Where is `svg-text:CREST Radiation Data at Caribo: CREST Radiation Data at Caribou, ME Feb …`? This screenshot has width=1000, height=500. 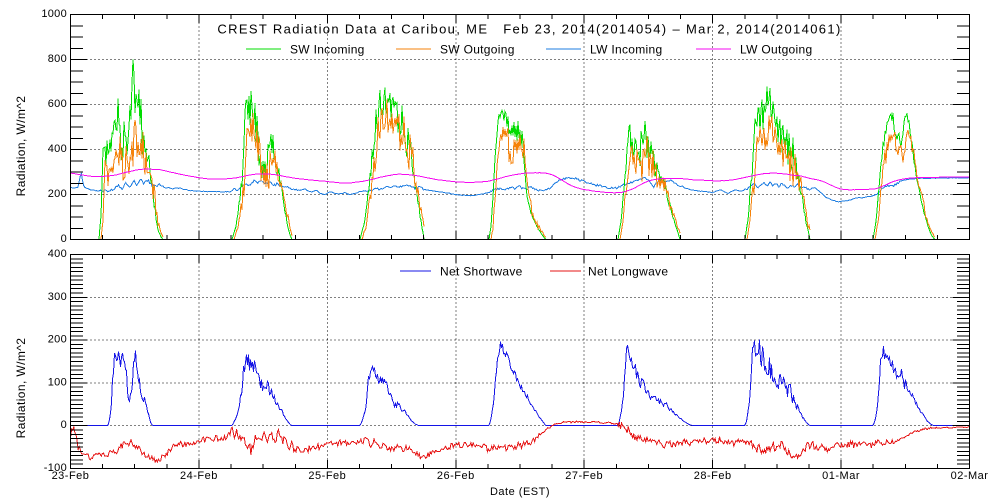 svg-text:CREST Radiation Data at Caribo: CREST Radiation Data at Caribou, ME Feb … is located at coordinates (529, 29).